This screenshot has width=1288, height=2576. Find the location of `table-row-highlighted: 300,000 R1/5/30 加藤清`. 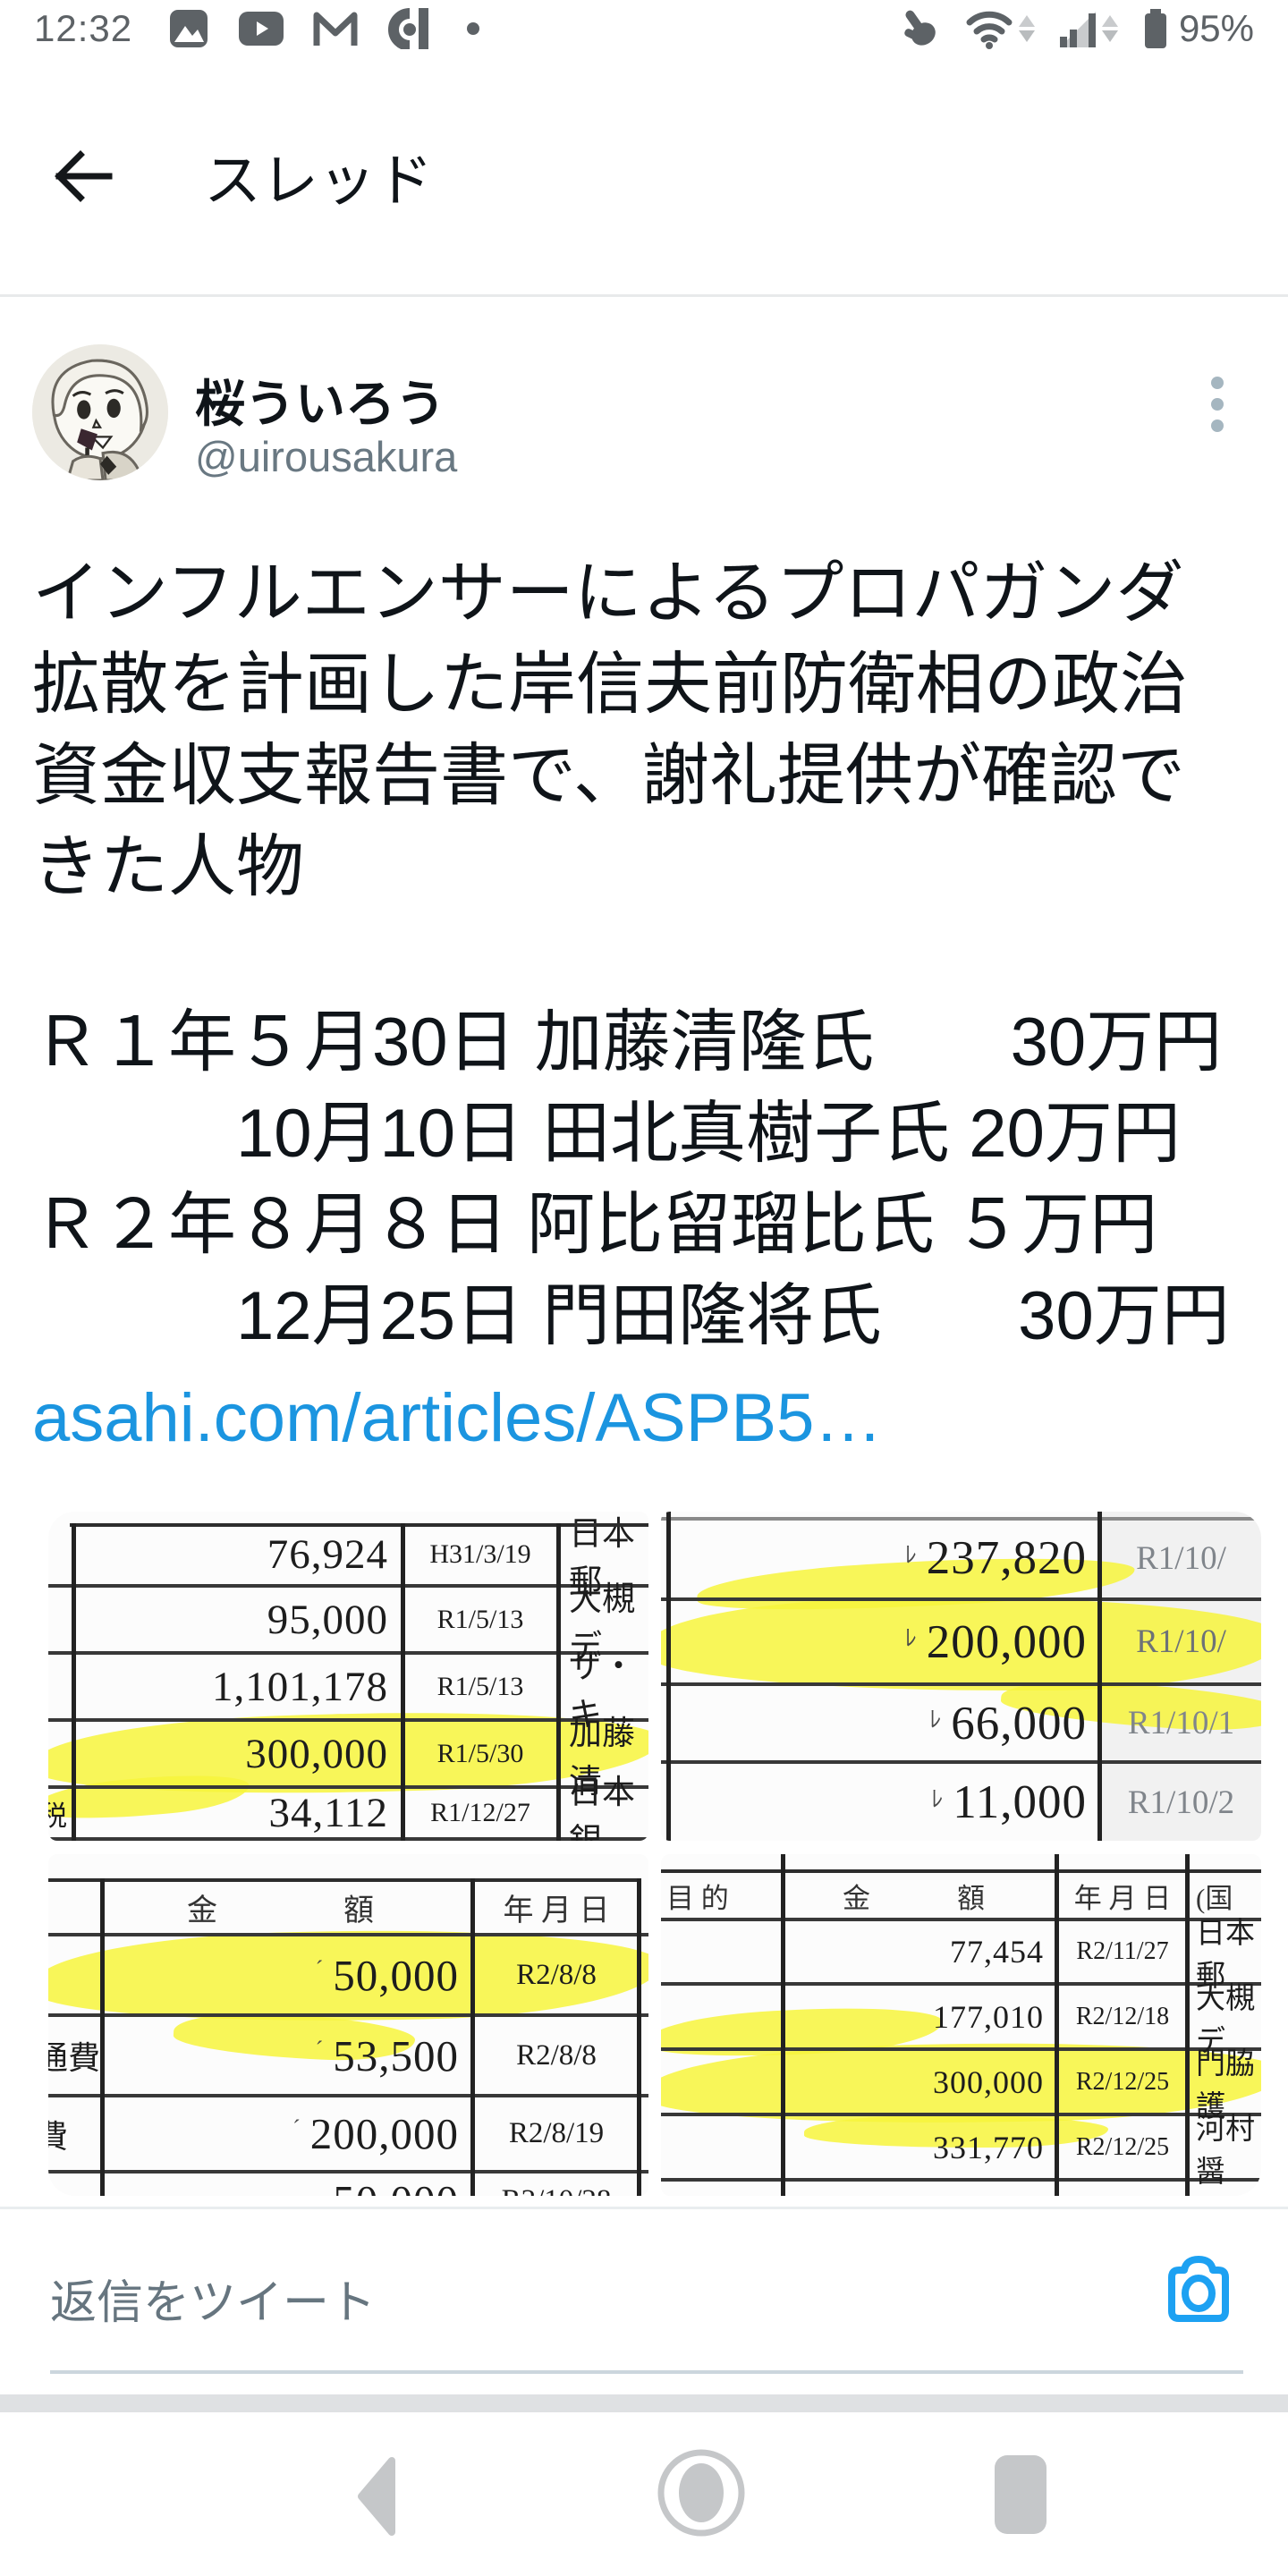

table-row-highlighted: 300,000 R1/5/30 加藤清 is located at coordinates (348, 1758).